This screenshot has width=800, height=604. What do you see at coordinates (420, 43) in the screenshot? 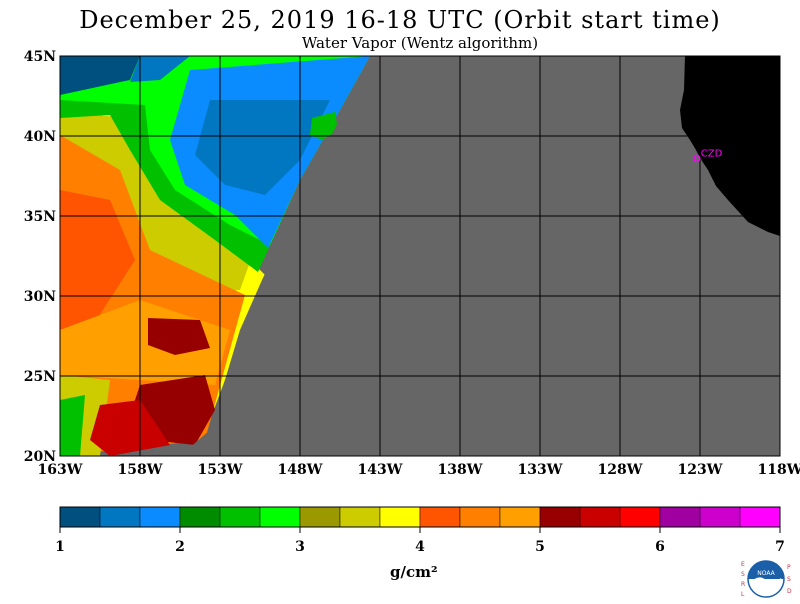
I see `map-subtitle: Water Vapor (Wentz algorithm)` at bounding box center [420, 43].